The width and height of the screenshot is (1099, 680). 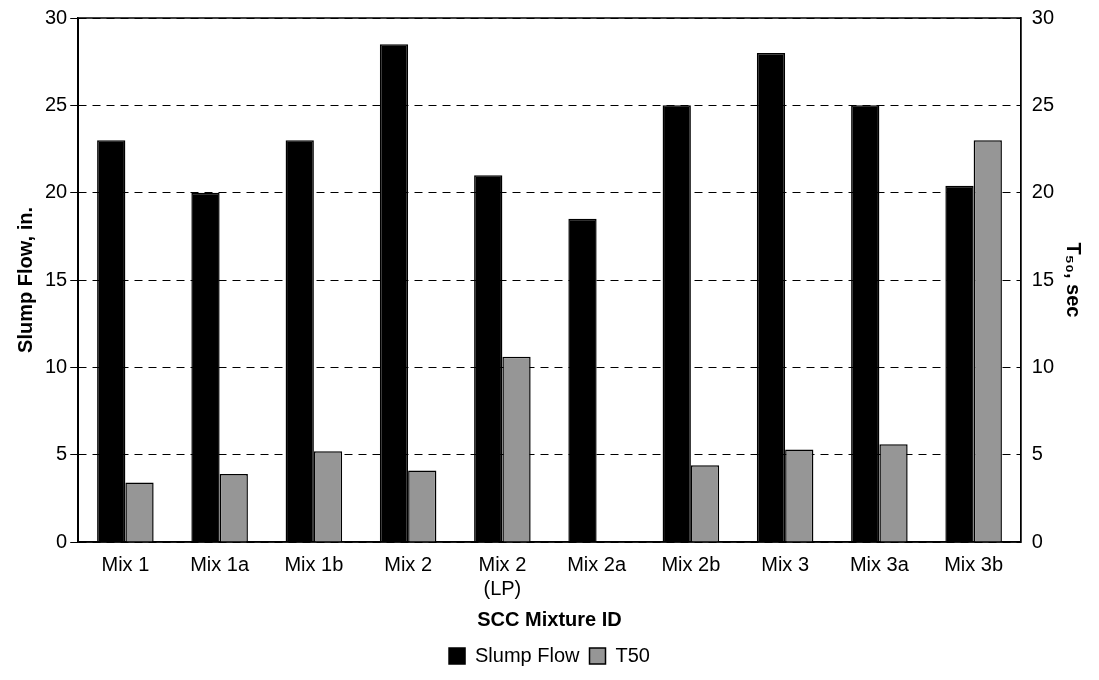 I want to click on legend-label: Slump Flow, so click(x=528, y=654).